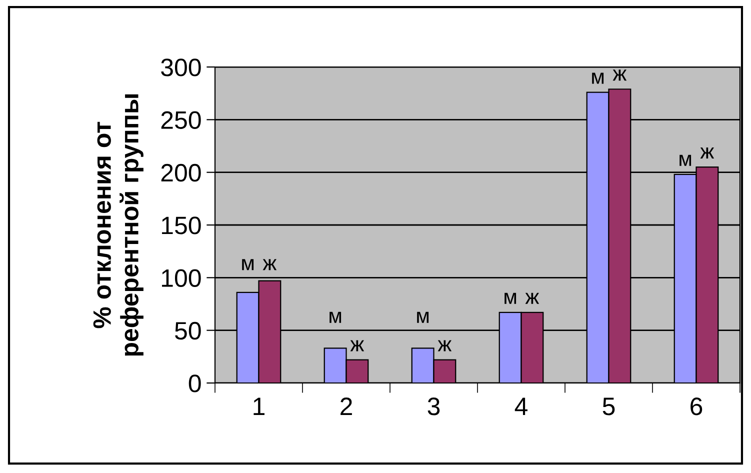  What do you see at coordinates (346, 407) in the screenshot?
I see `x-tick-label: 2` at bounding box center [346, 407].